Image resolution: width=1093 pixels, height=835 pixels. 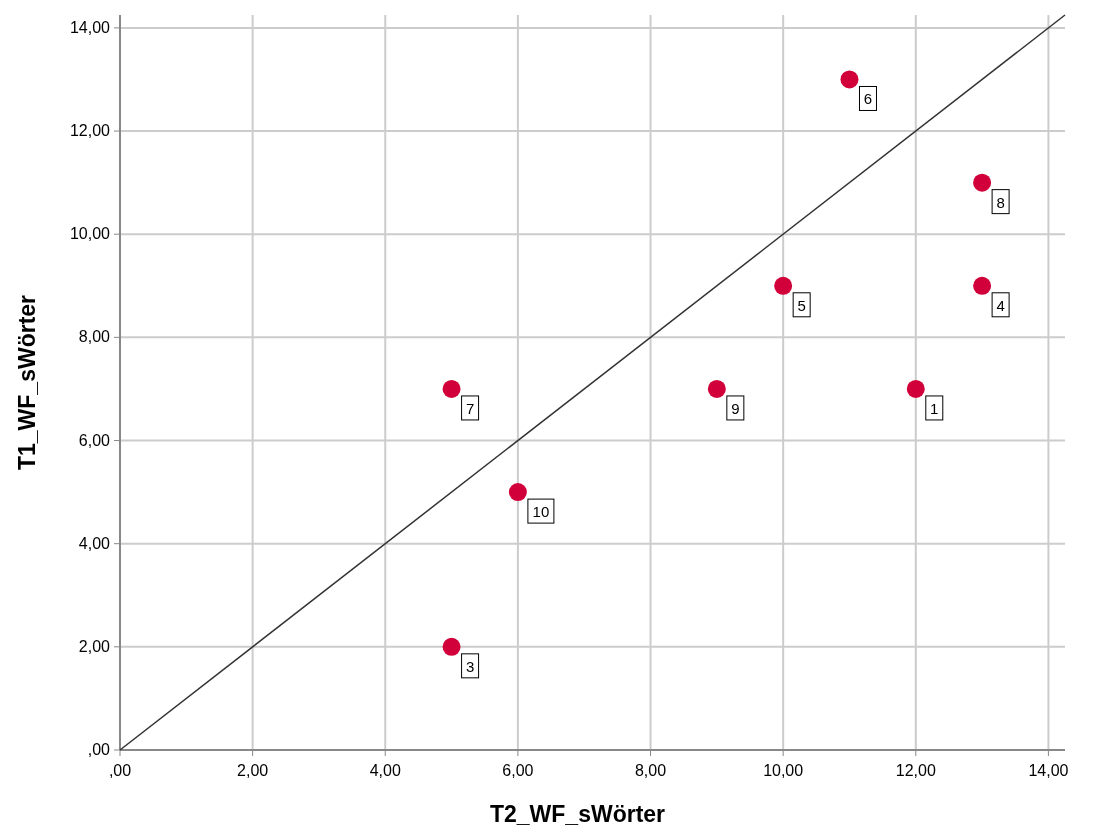 What do you see at coordinates (577, 814) in the screenshot?
I see `x-axis-title: T2_WF_sWörter` at bounding box center [577, 814].